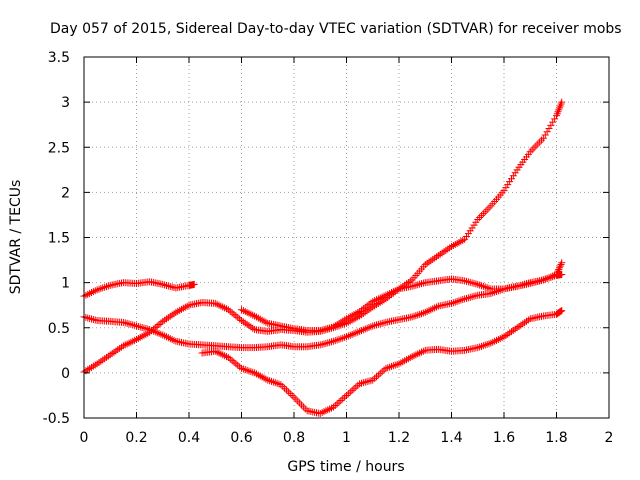 This screenshot has height=480, width=640. Describe the element at coordinates (136, 438) in the screenshot. I see `x-tick-label: 0.2` at that location.